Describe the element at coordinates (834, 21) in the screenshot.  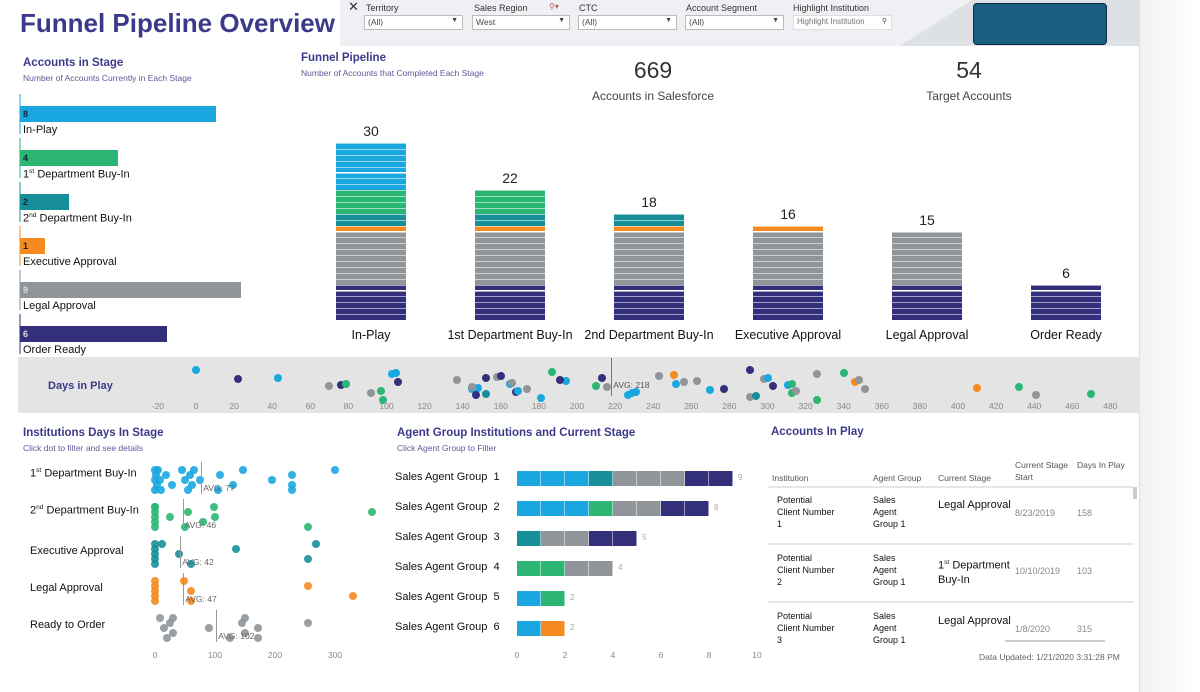
I see `highlight-input` at that location.